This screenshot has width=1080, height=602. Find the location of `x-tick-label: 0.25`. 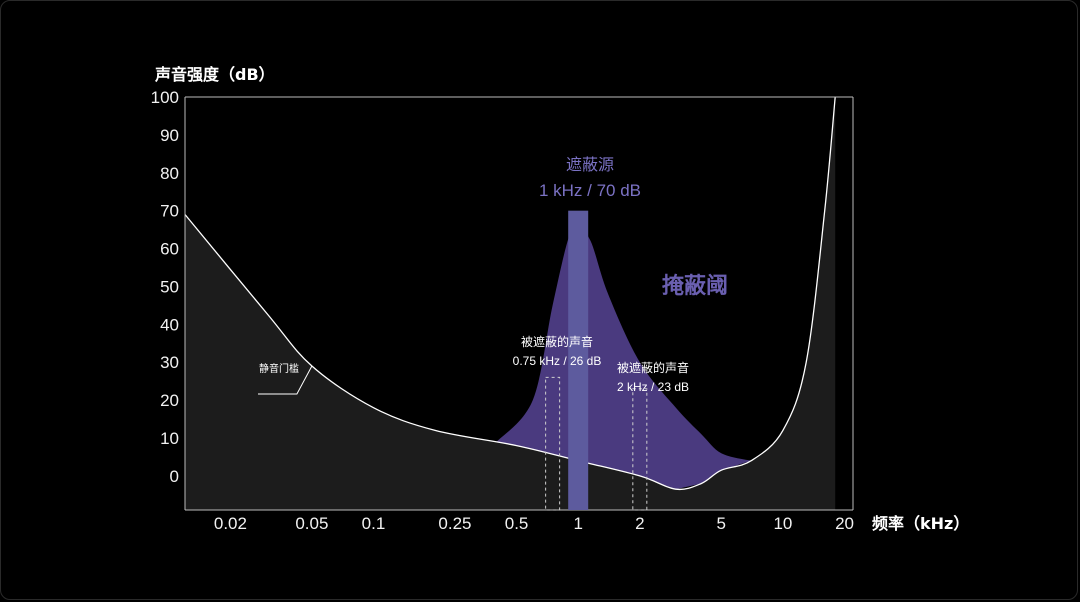

x-tick-label: 0.25 is located at coordinates (454, 523).